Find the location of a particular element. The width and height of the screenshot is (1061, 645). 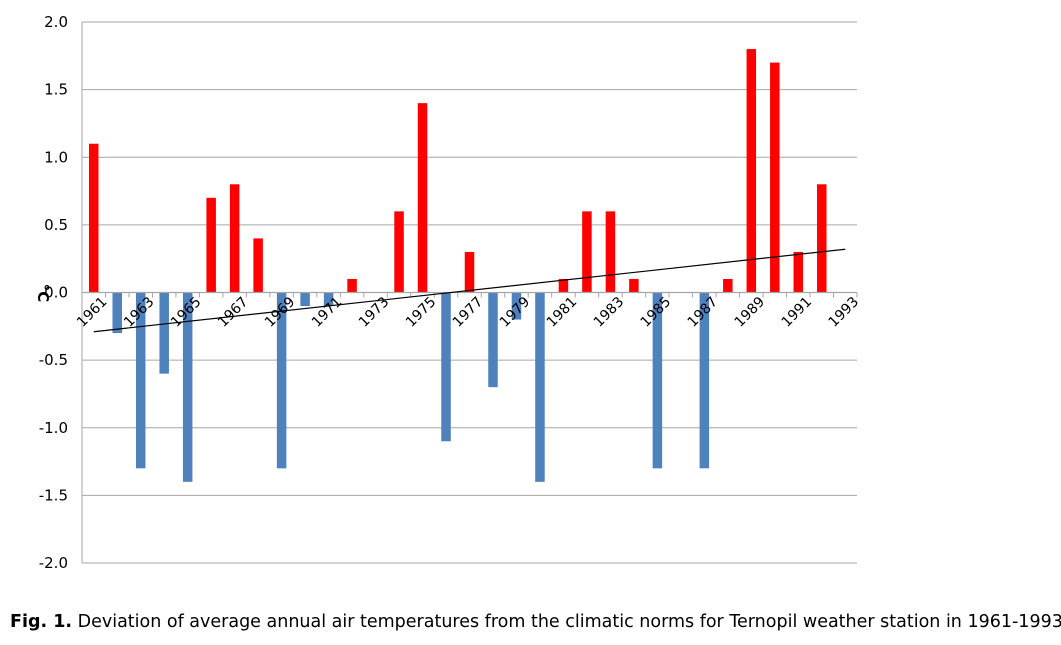

bar-1964 is located at coordinates (164, 333).